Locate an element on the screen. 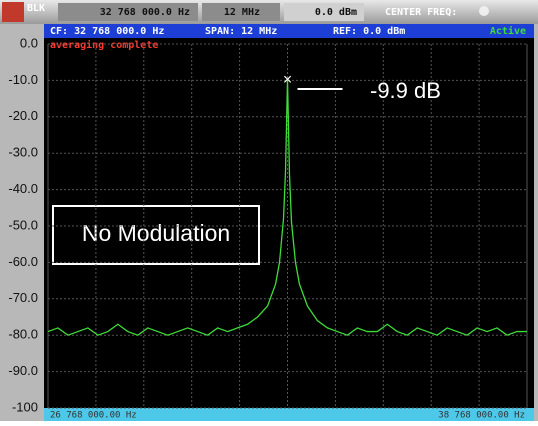 This screenshot has height=426, width=538. subtitle: averaging complete is located at coordinates (104, 45).